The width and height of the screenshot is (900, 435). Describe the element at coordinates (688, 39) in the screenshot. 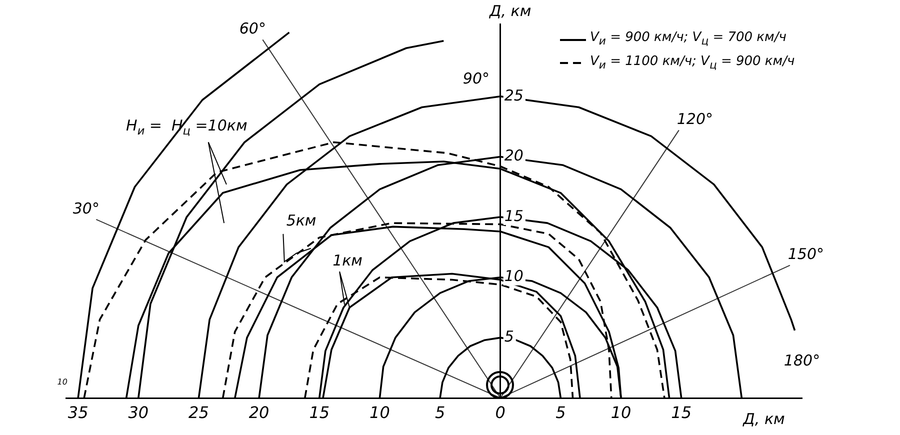

I see `legend-label: V$_{и}$ = 900 км/ч; V$_{ц}$ = 700 км/ч` at that location.